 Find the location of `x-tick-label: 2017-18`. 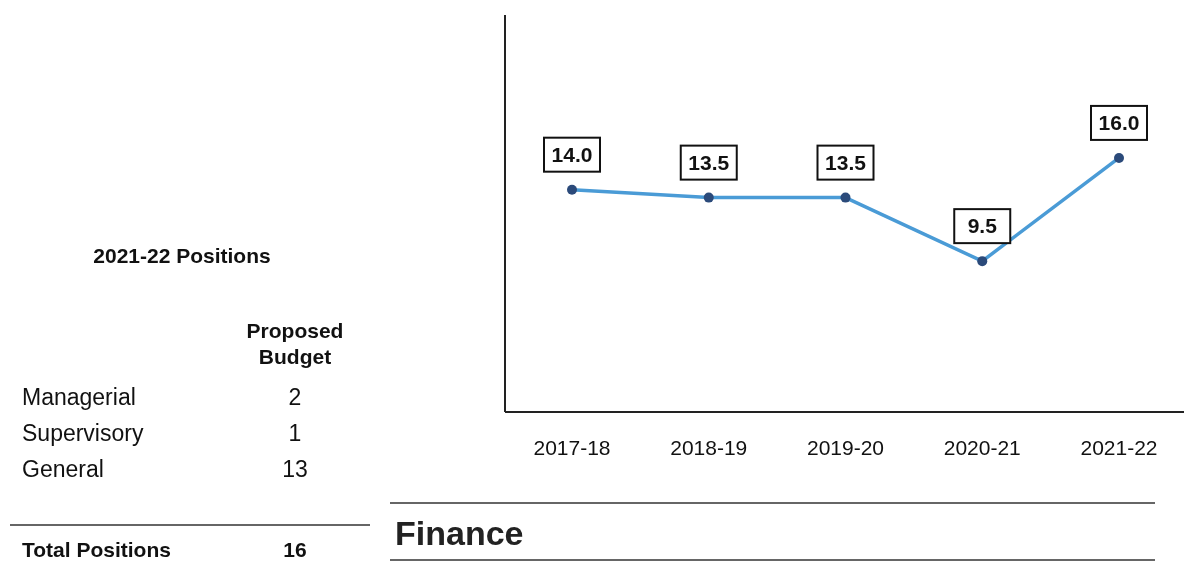

x-tick-label: 2017-18 is located at coordinates (572, 447).